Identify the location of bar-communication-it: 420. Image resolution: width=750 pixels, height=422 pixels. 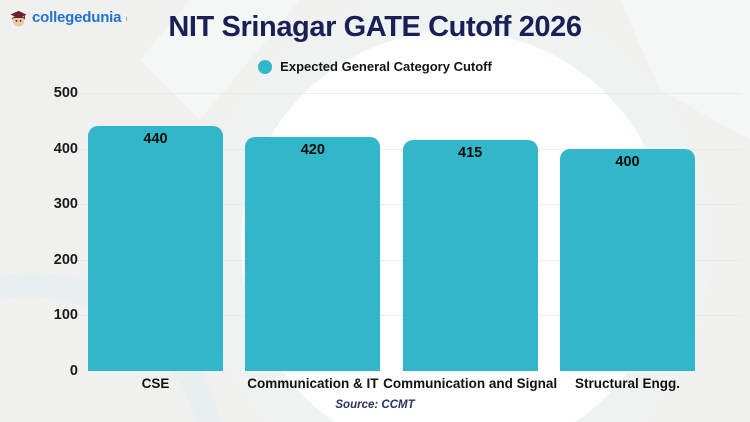
(313, 254).